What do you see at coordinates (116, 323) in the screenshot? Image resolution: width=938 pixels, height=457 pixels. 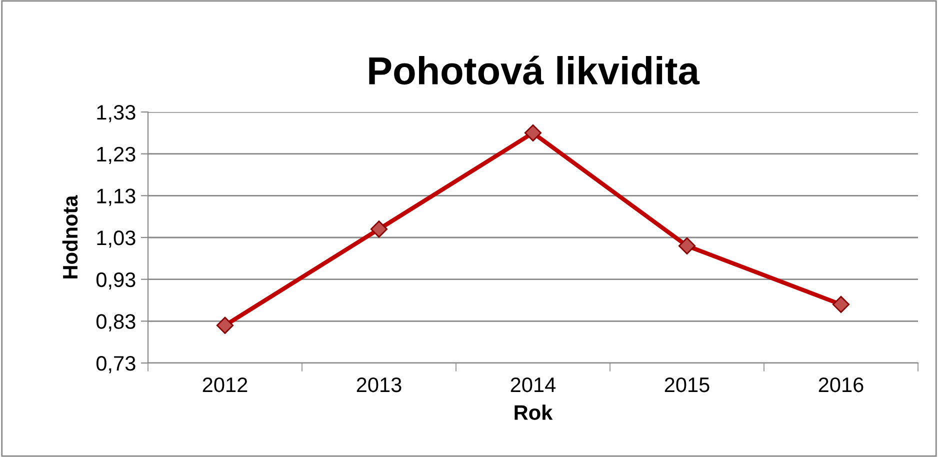 I see `y-tick-label: 0,83` at bounding box center [116, 323].